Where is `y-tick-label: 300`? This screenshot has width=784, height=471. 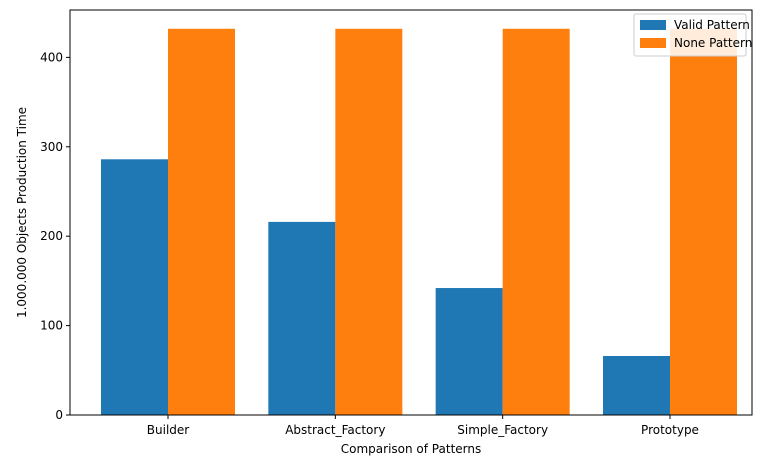 y-tick-label: 300 is located at coordinates (51, 147).